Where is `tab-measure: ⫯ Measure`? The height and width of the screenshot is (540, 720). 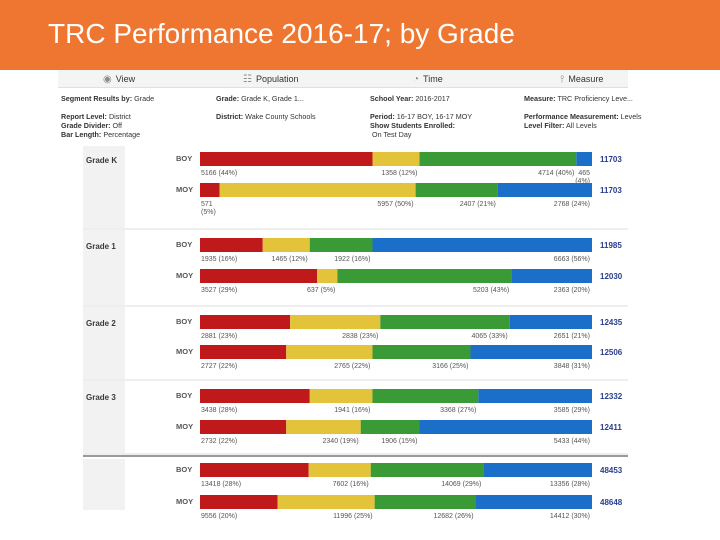
tab-measure: ⫯ Measure is located at coordinates (581, 79).